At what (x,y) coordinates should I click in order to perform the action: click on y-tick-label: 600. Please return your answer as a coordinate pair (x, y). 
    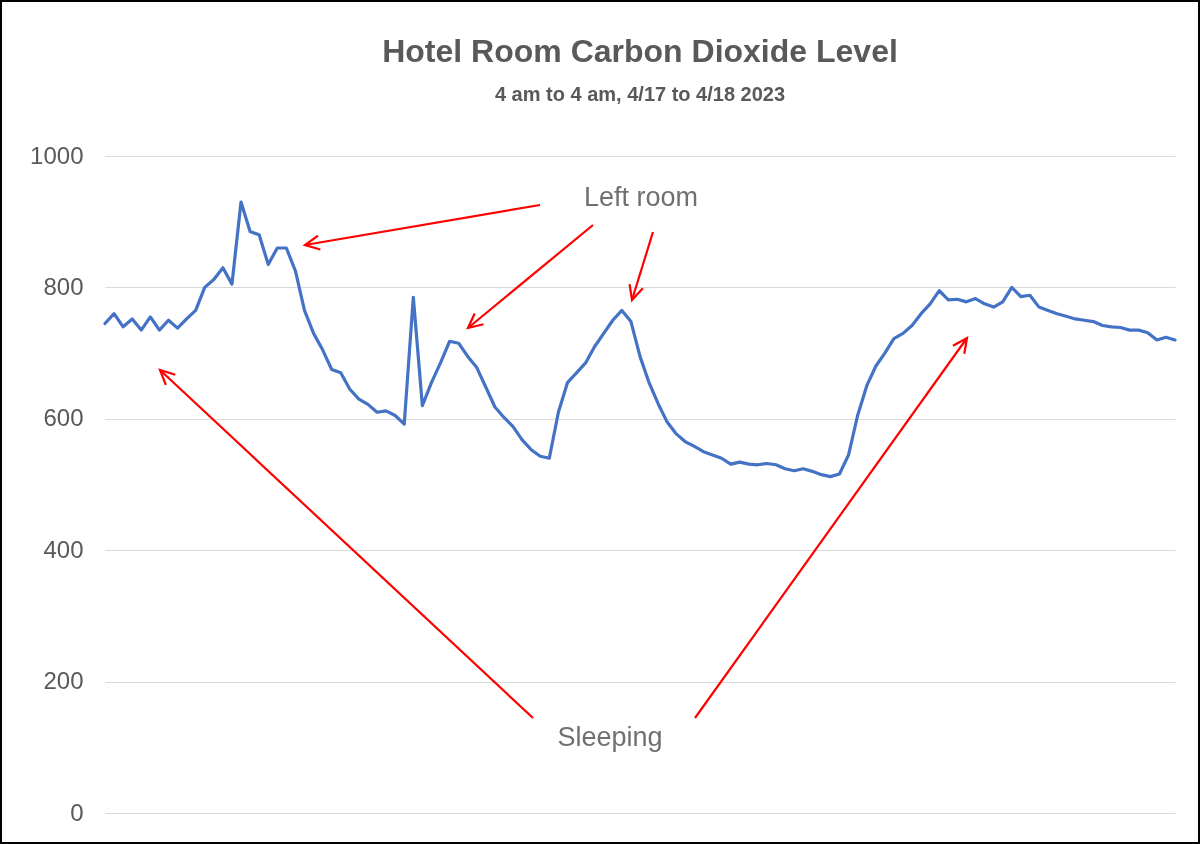
    Looking at the image, I should click on (63, 418).